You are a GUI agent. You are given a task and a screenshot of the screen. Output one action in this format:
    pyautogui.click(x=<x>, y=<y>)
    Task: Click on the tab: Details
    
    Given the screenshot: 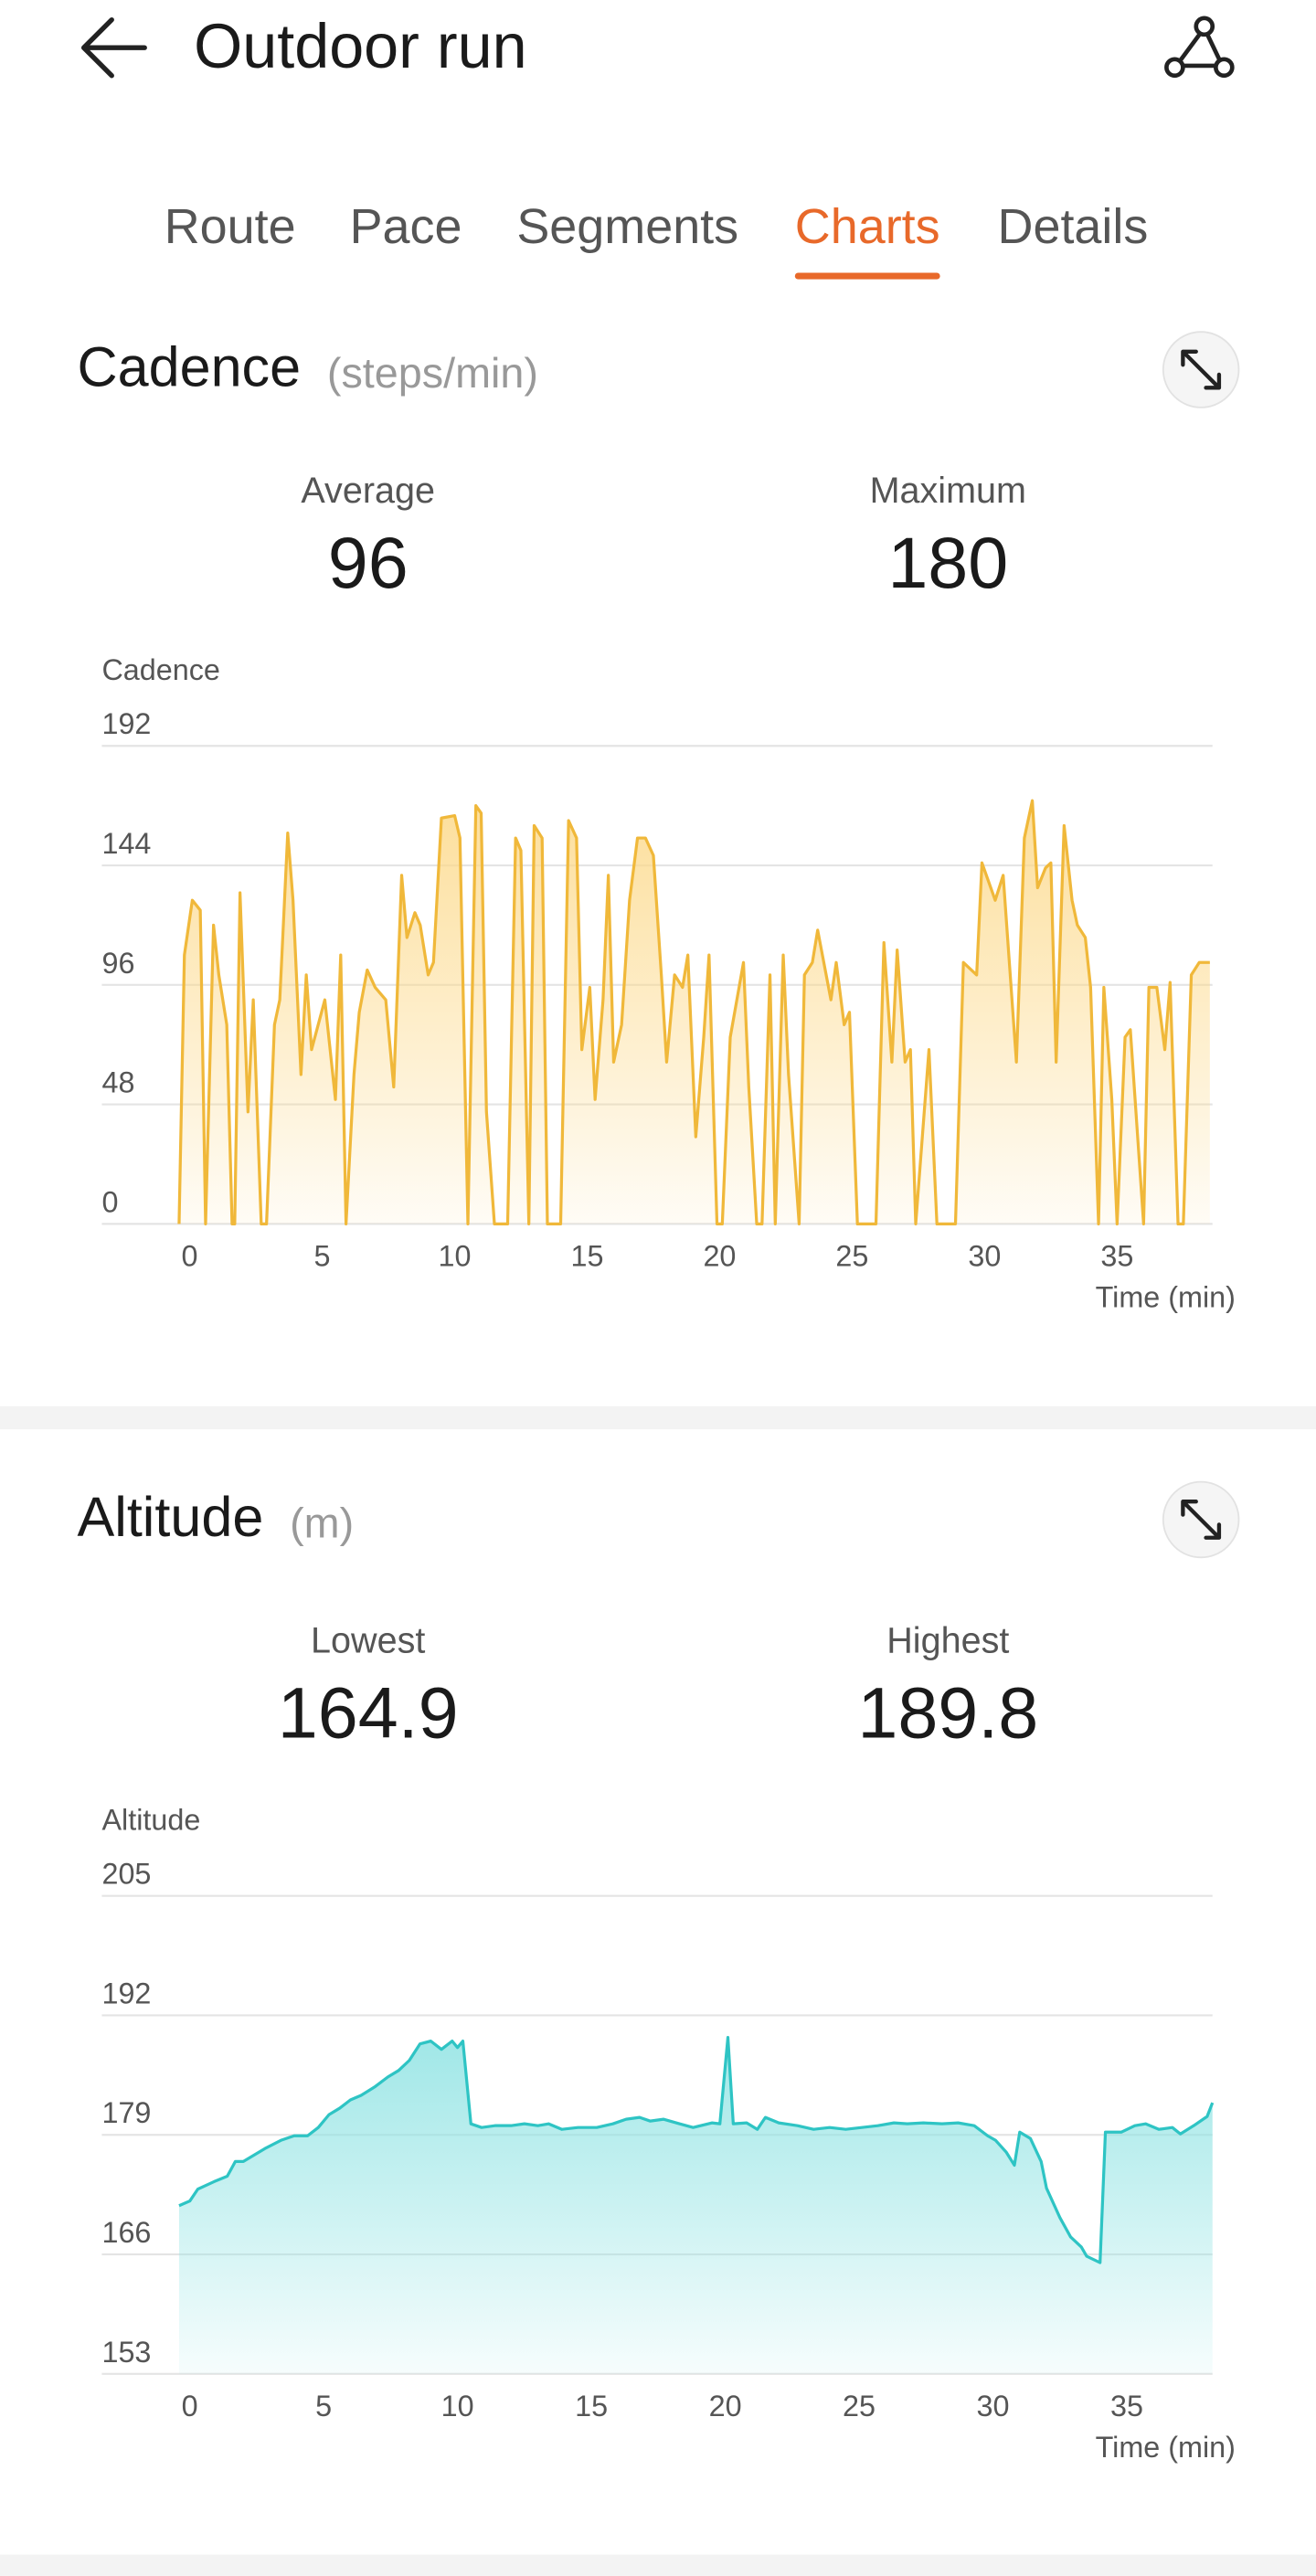 What is the action you would take?
    pyautogui.click(x=1073, y=226)
    